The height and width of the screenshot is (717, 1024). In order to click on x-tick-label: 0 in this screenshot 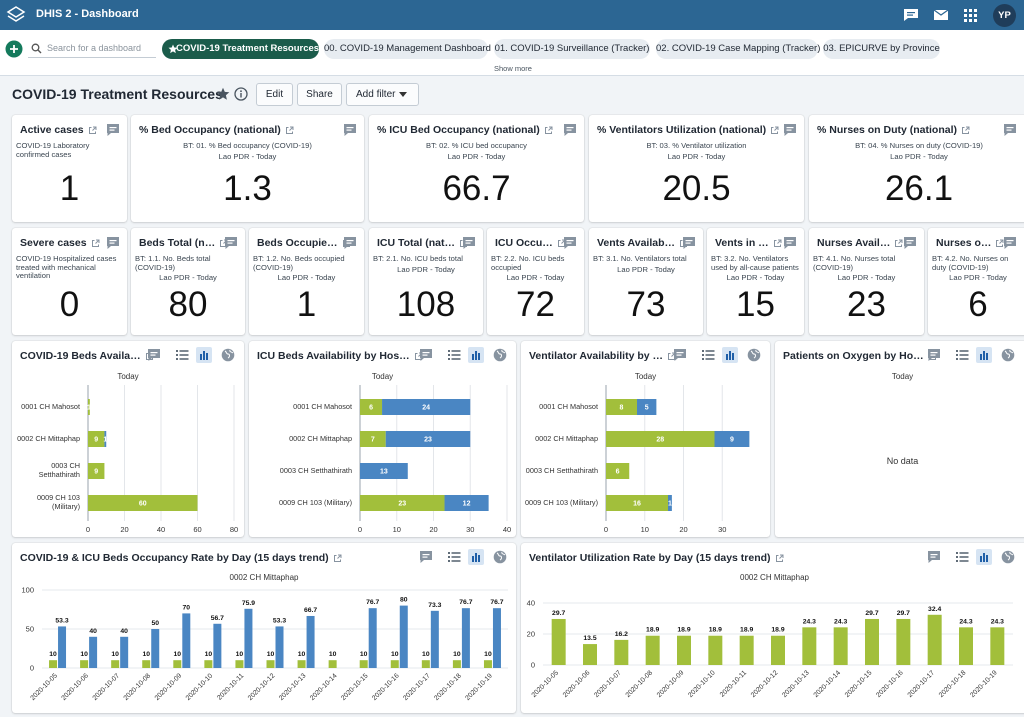, I will do `click(606, 529)`.